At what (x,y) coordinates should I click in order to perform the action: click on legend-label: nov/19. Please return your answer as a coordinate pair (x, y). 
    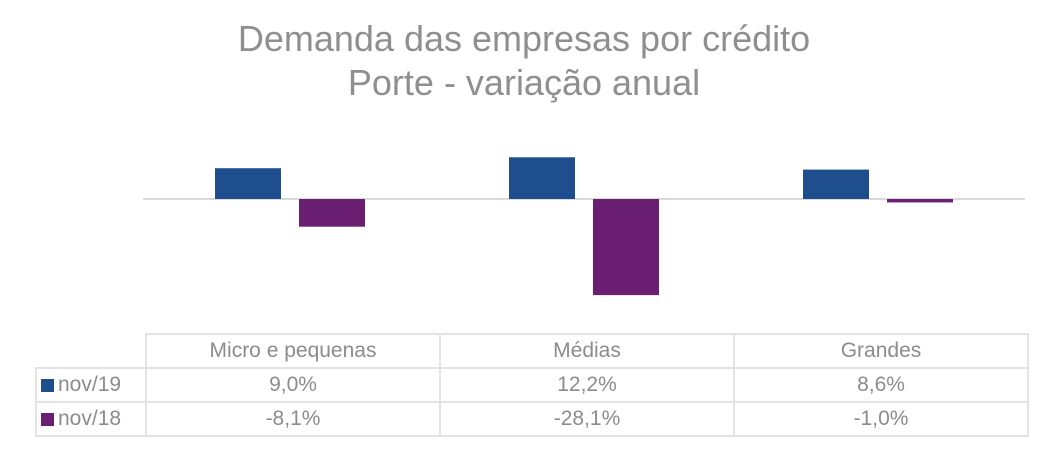
    Looking at the image, I should click on (90, 384).